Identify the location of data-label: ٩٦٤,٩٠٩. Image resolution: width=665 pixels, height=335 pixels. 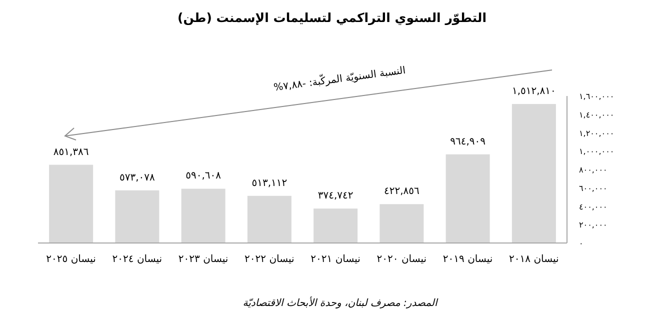
(468, 142).